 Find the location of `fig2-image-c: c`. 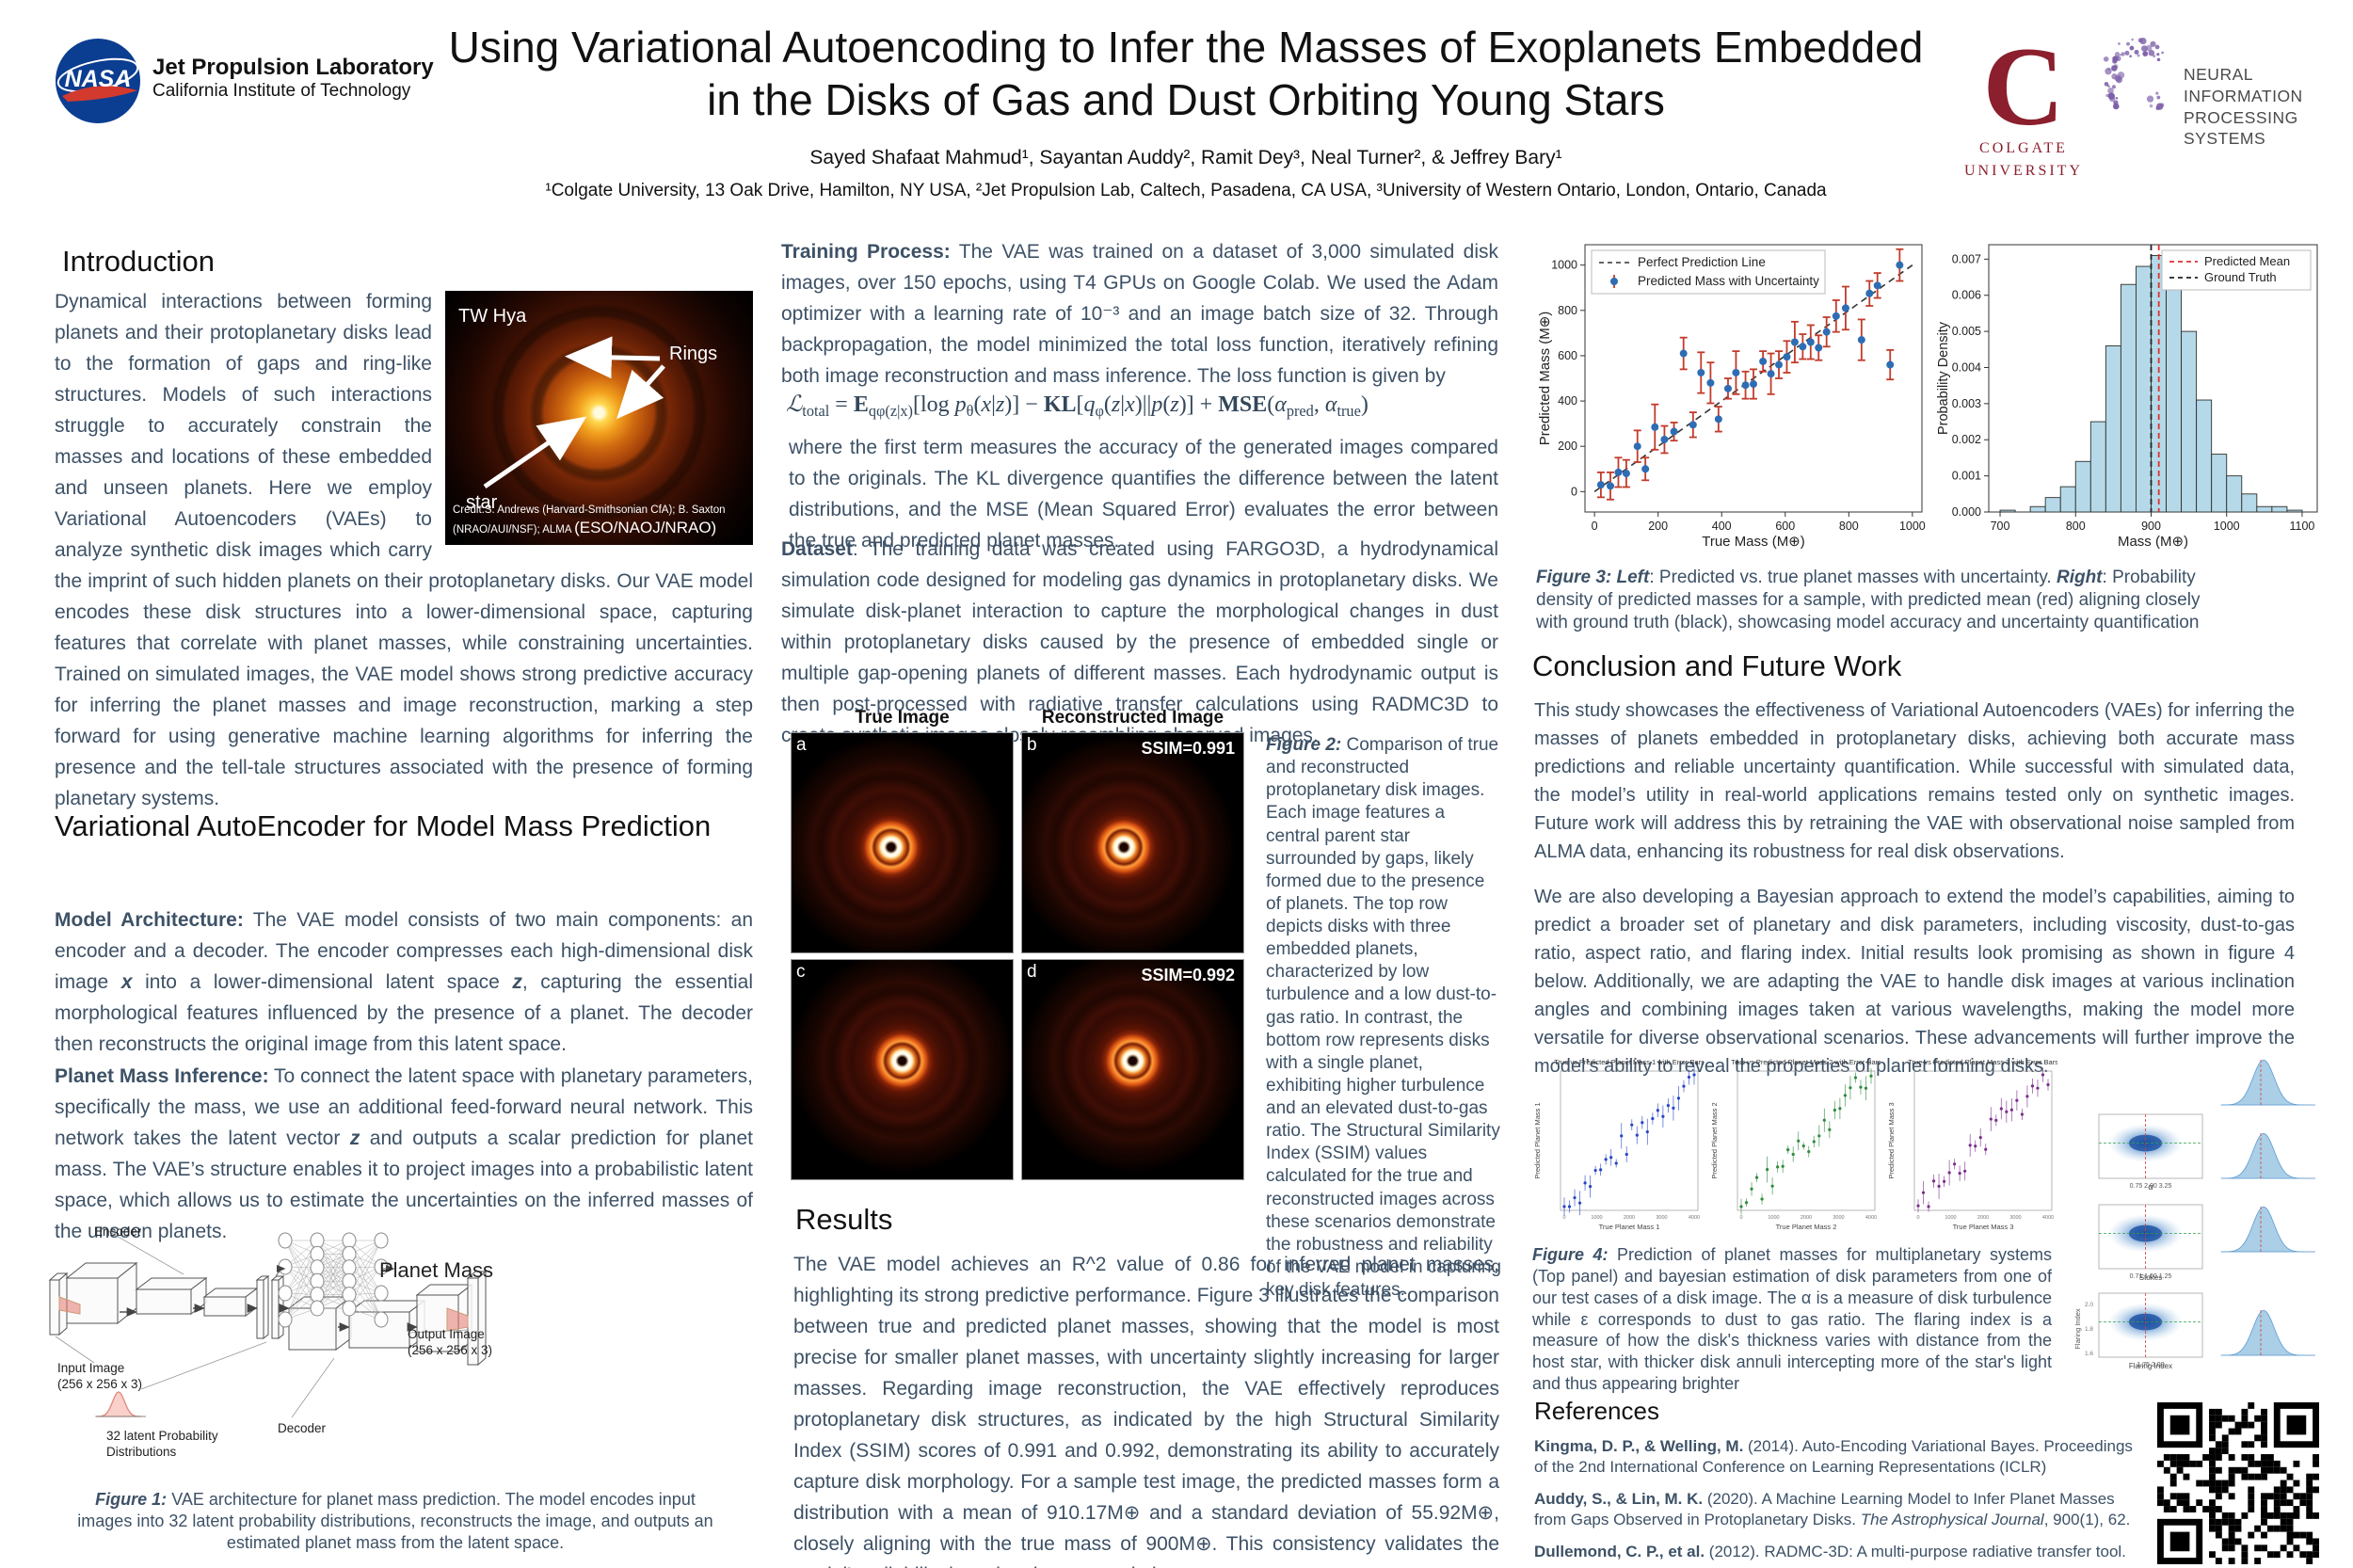

fig2-image-c: c is located at coordinates (903, 1069).